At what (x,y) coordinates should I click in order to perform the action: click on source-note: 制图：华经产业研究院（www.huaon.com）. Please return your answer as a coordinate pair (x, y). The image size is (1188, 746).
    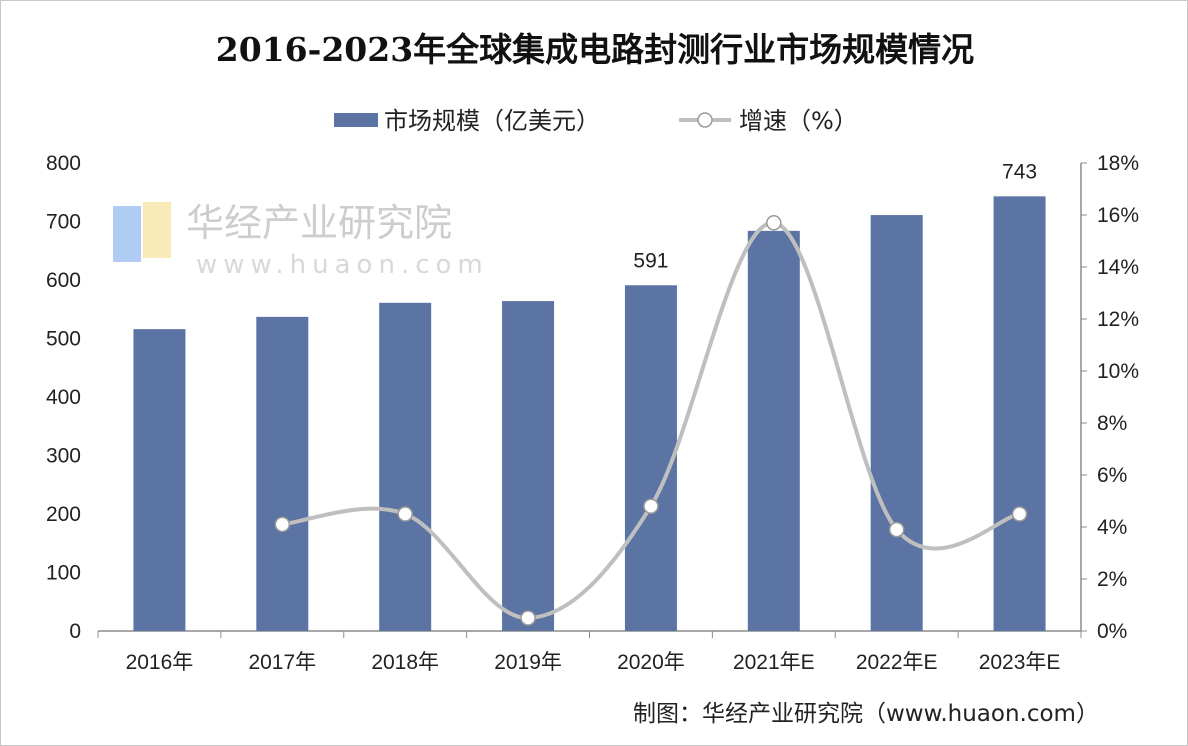
    Looking at the image, I should click on (866, 714).